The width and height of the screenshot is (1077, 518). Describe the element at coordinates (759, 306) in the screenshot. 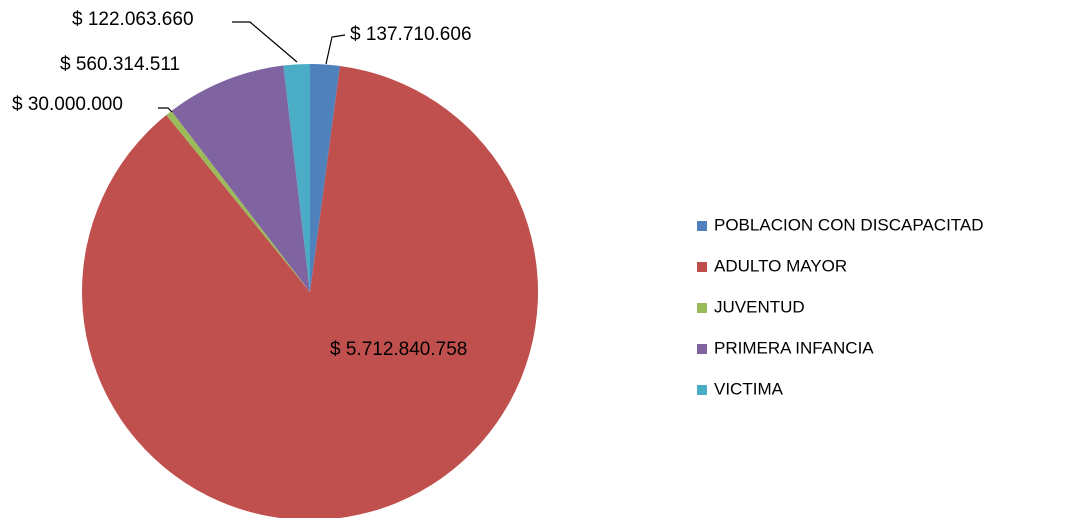

I see `legend-label: JUVENTUD` at that location.